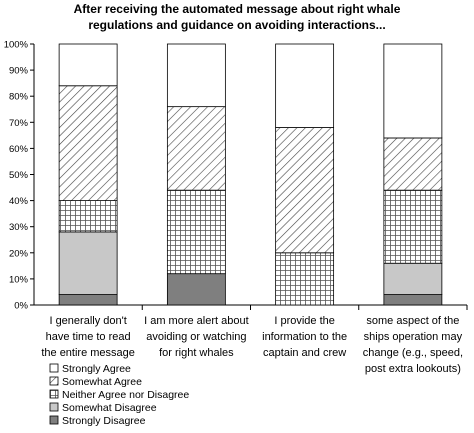 The height and width of the screenshot is (433, 474). Describe the element at coordinates (304, 321) in the screenshot. I see `x-category-label: I provide the` at that location.